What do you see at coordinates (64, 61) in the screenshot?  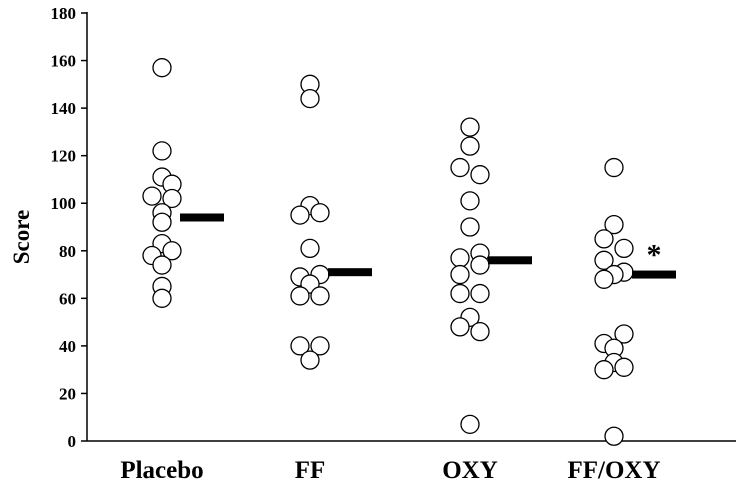 I see `y-tick-label: 160` at bounding box center [64, 61].